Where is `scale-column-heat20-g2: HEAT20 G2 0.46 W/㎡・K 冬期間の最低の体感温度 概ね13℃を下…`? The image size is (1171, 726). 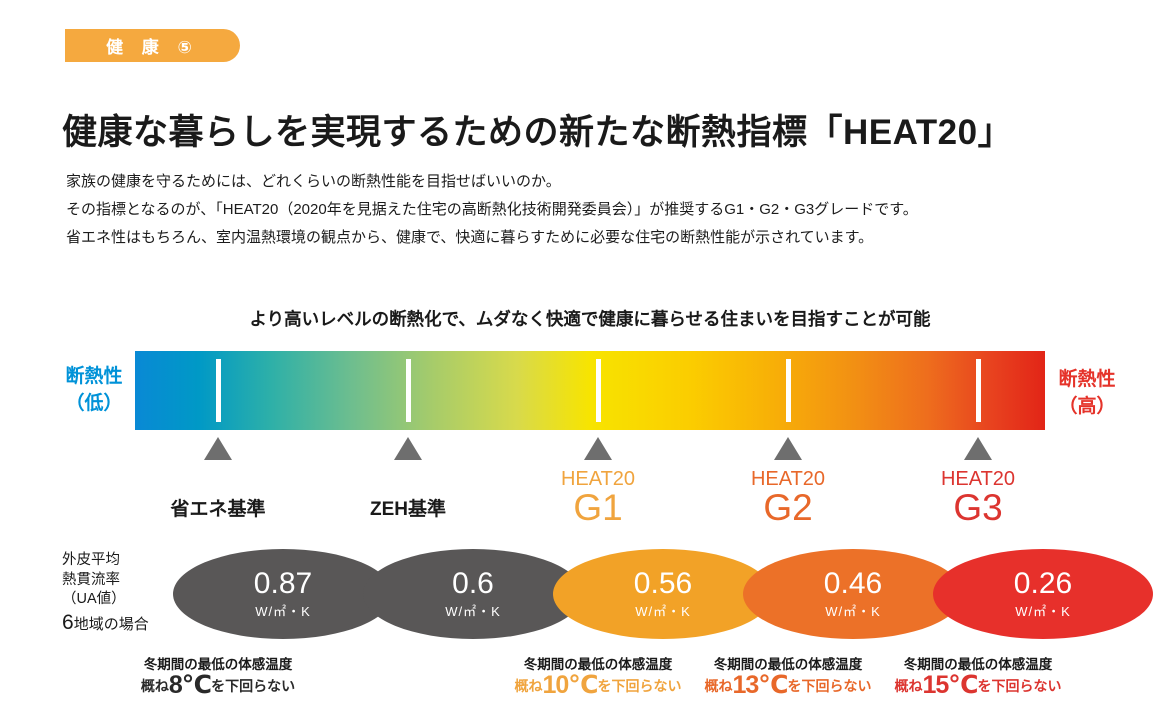 scale-column-heat20-g2: HEAT20 G2 0.46 W/㎡・K 冬期間の最低の体感温度 概ね13℃を下… is located at coordinates (820, 579).